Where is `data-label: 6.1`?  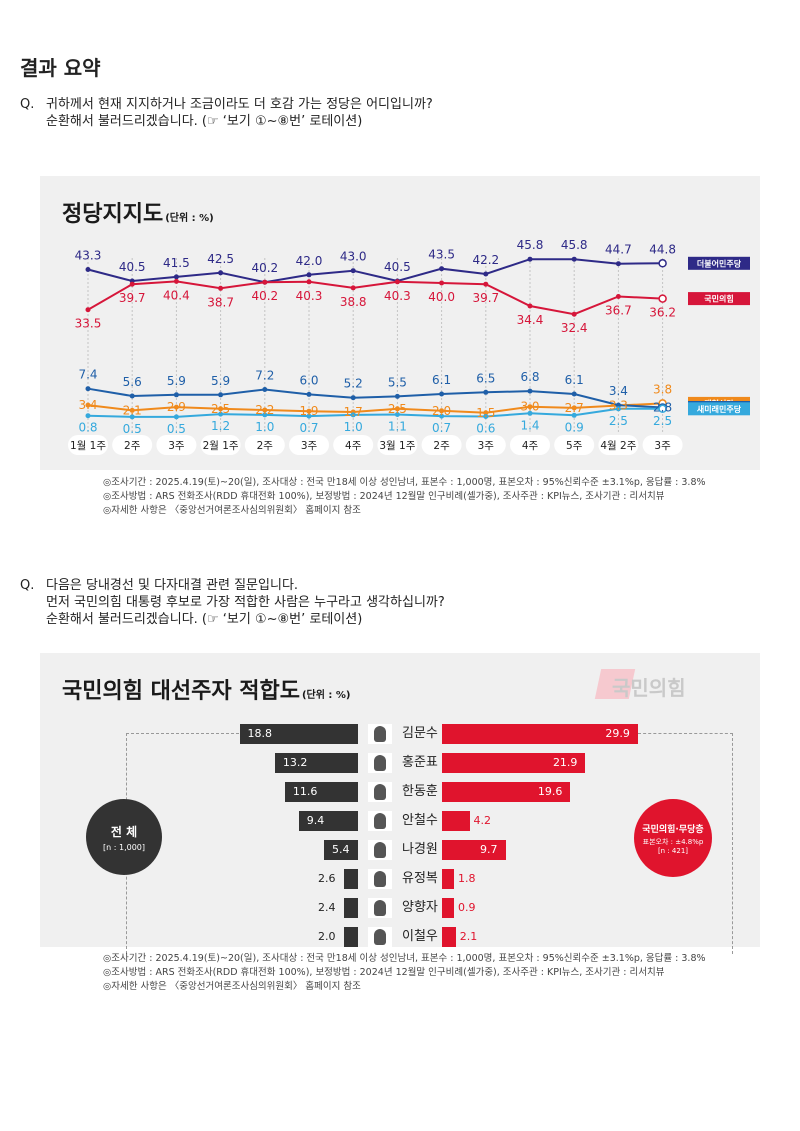
data-label: 6.1 is located at coordinates (441, 380).